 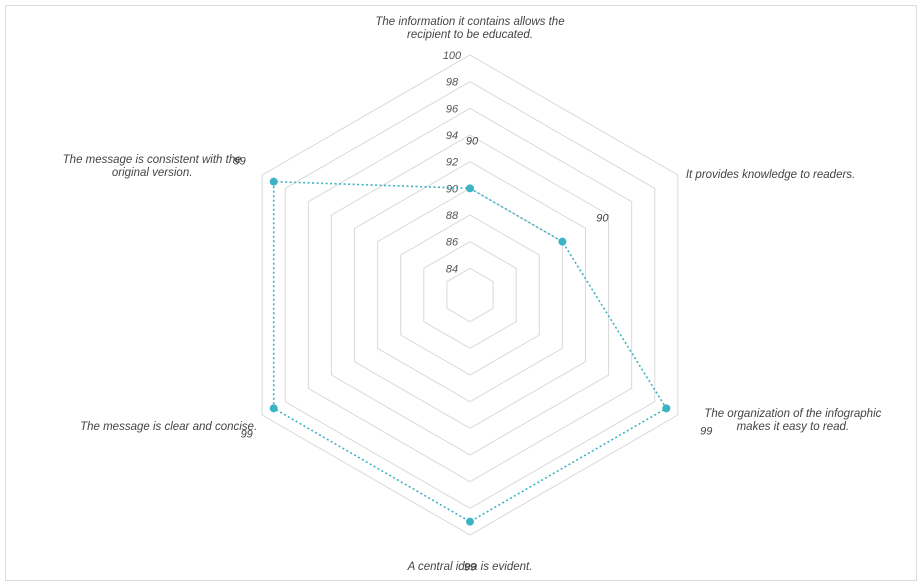 I want to click on tick-label: 100, so click(x=452, y=56).